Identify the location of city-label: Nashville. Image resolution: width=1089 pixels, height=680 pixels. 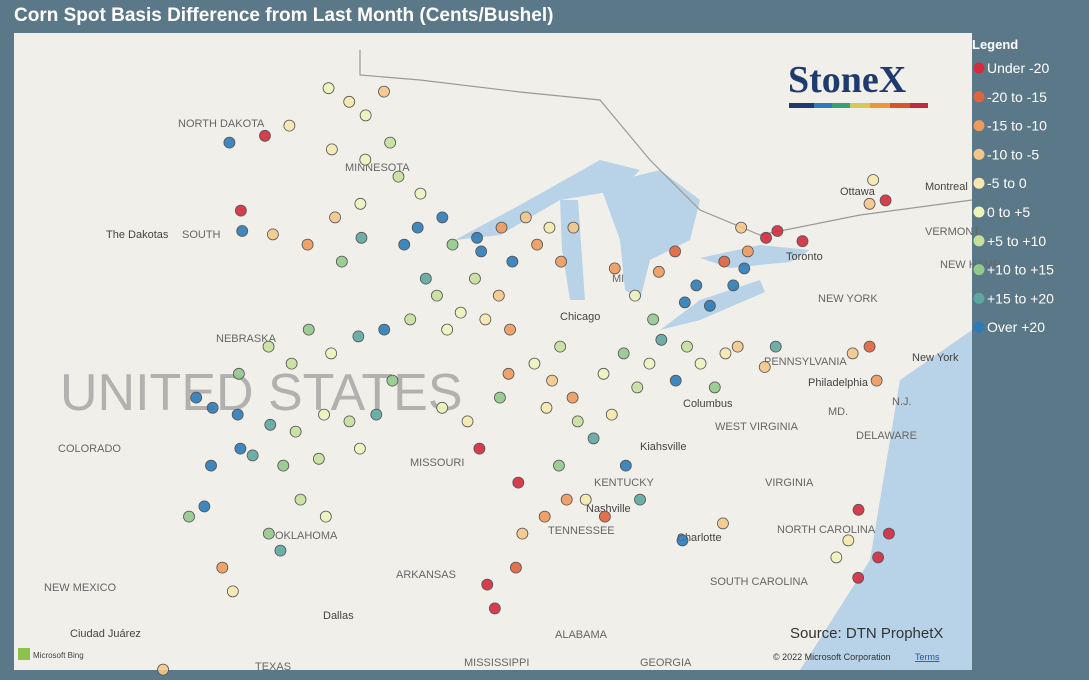
(608, 509).